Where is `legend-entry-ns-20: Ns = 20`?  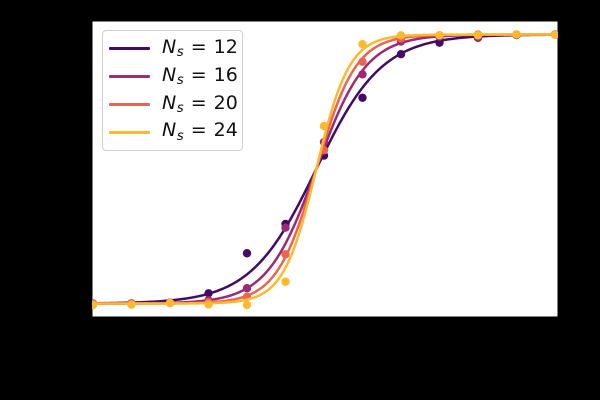
legend-entry-ns-20: Ns = 20 is located at coordinates (173, 105).